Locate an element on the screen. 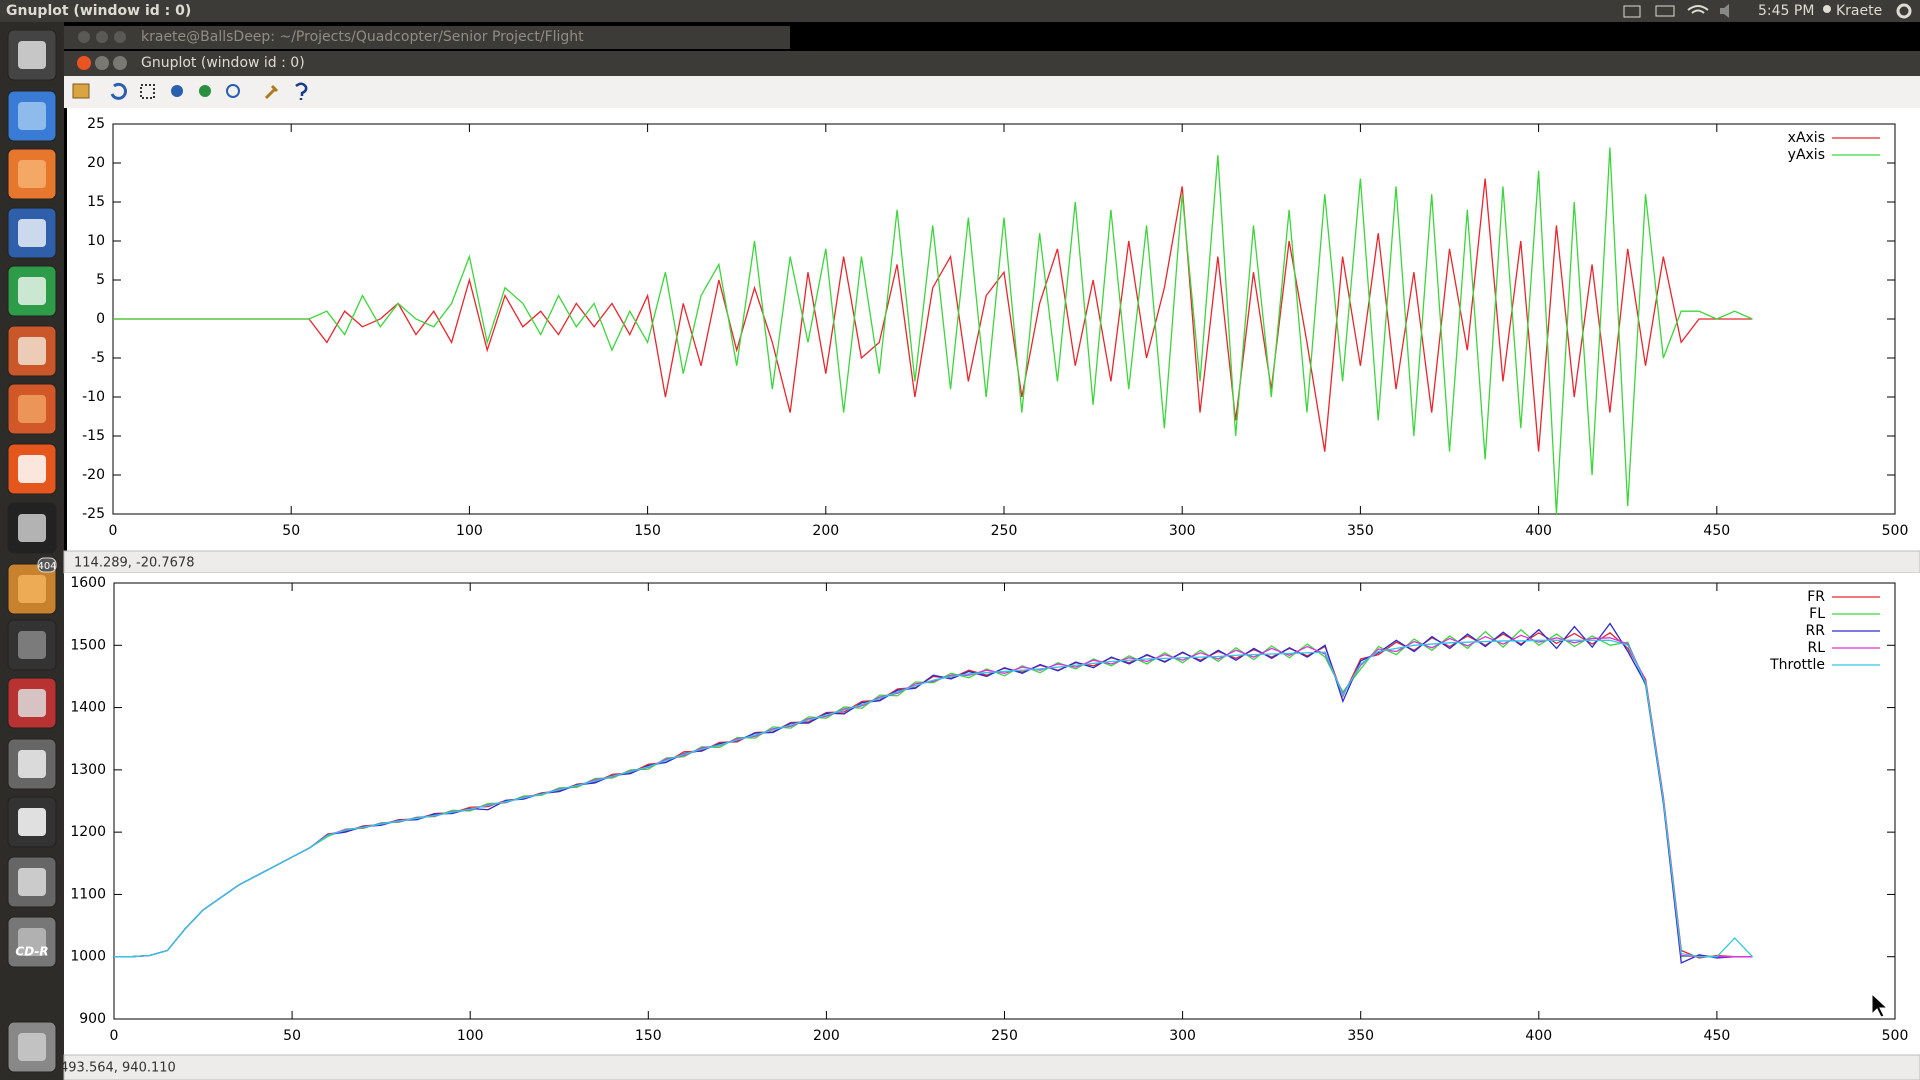 Image resolution: width=1920 pixels, height=1080 pixels. user-name: Kraete is located at coordinates (1859, 11).